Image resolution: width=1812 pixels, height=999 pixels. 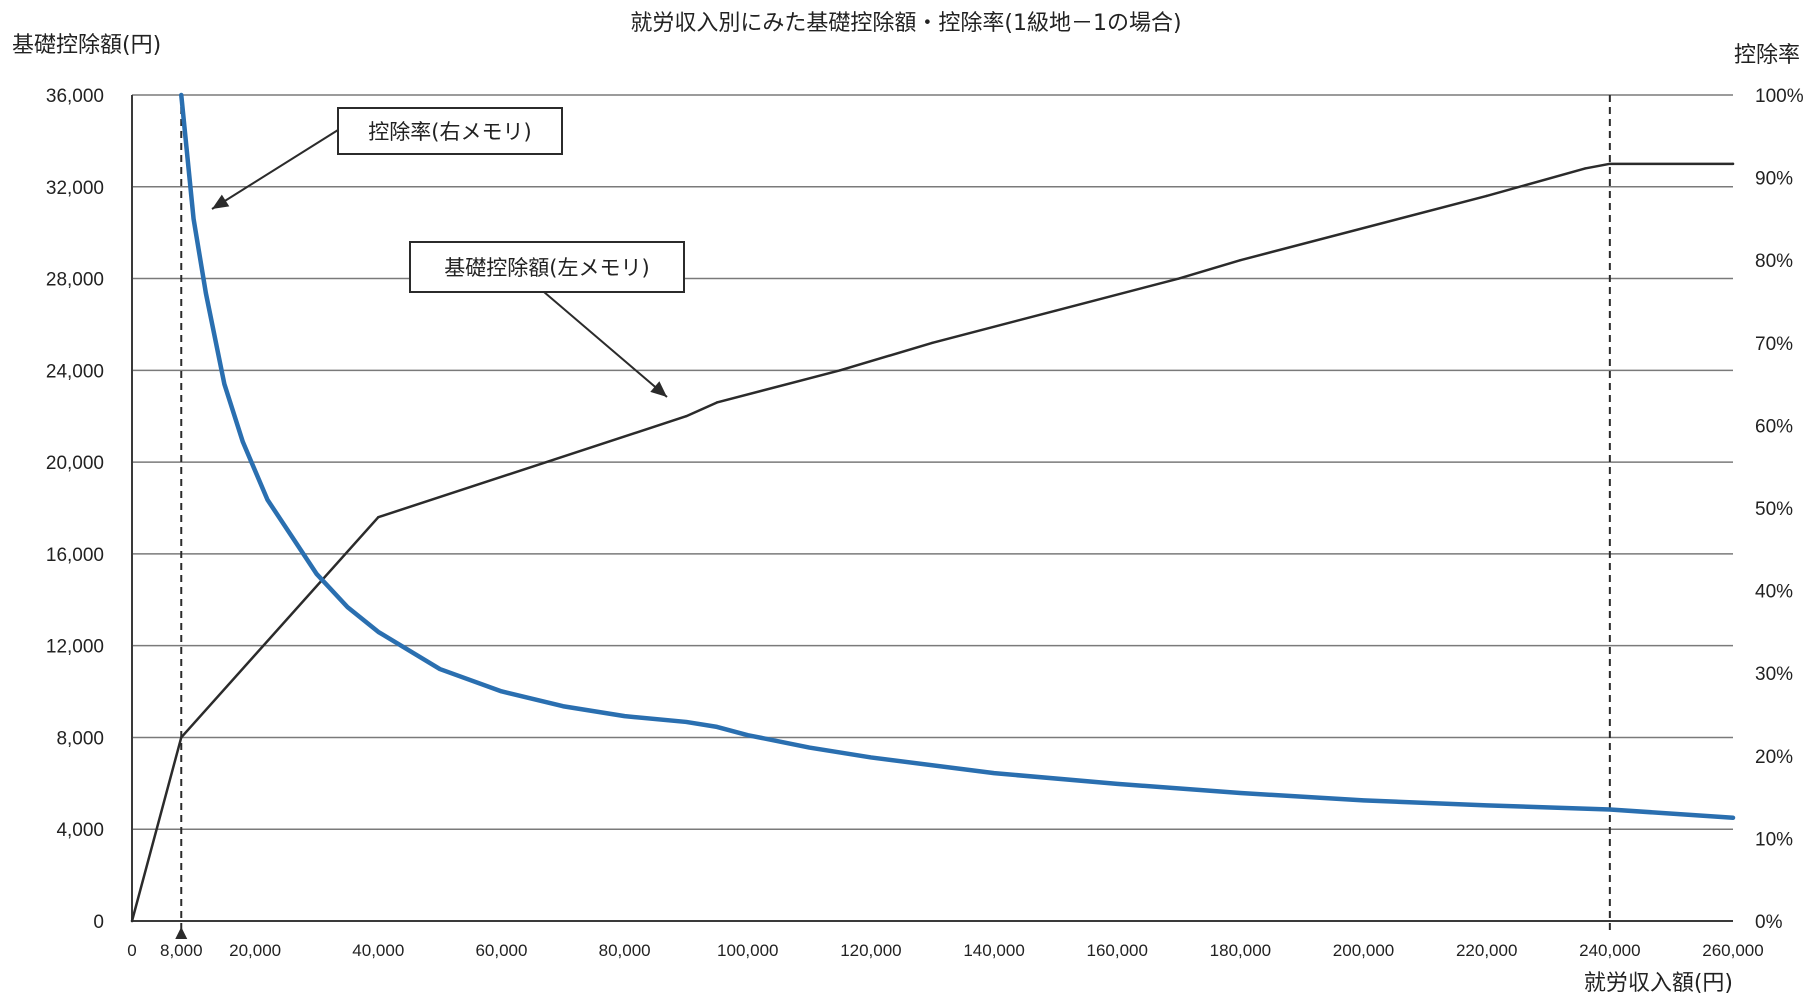 What do you see at coordinates (75, 647) in the screenshot?
I see `y-left-tick-label: 12,000` at bounding box center [75, 647].